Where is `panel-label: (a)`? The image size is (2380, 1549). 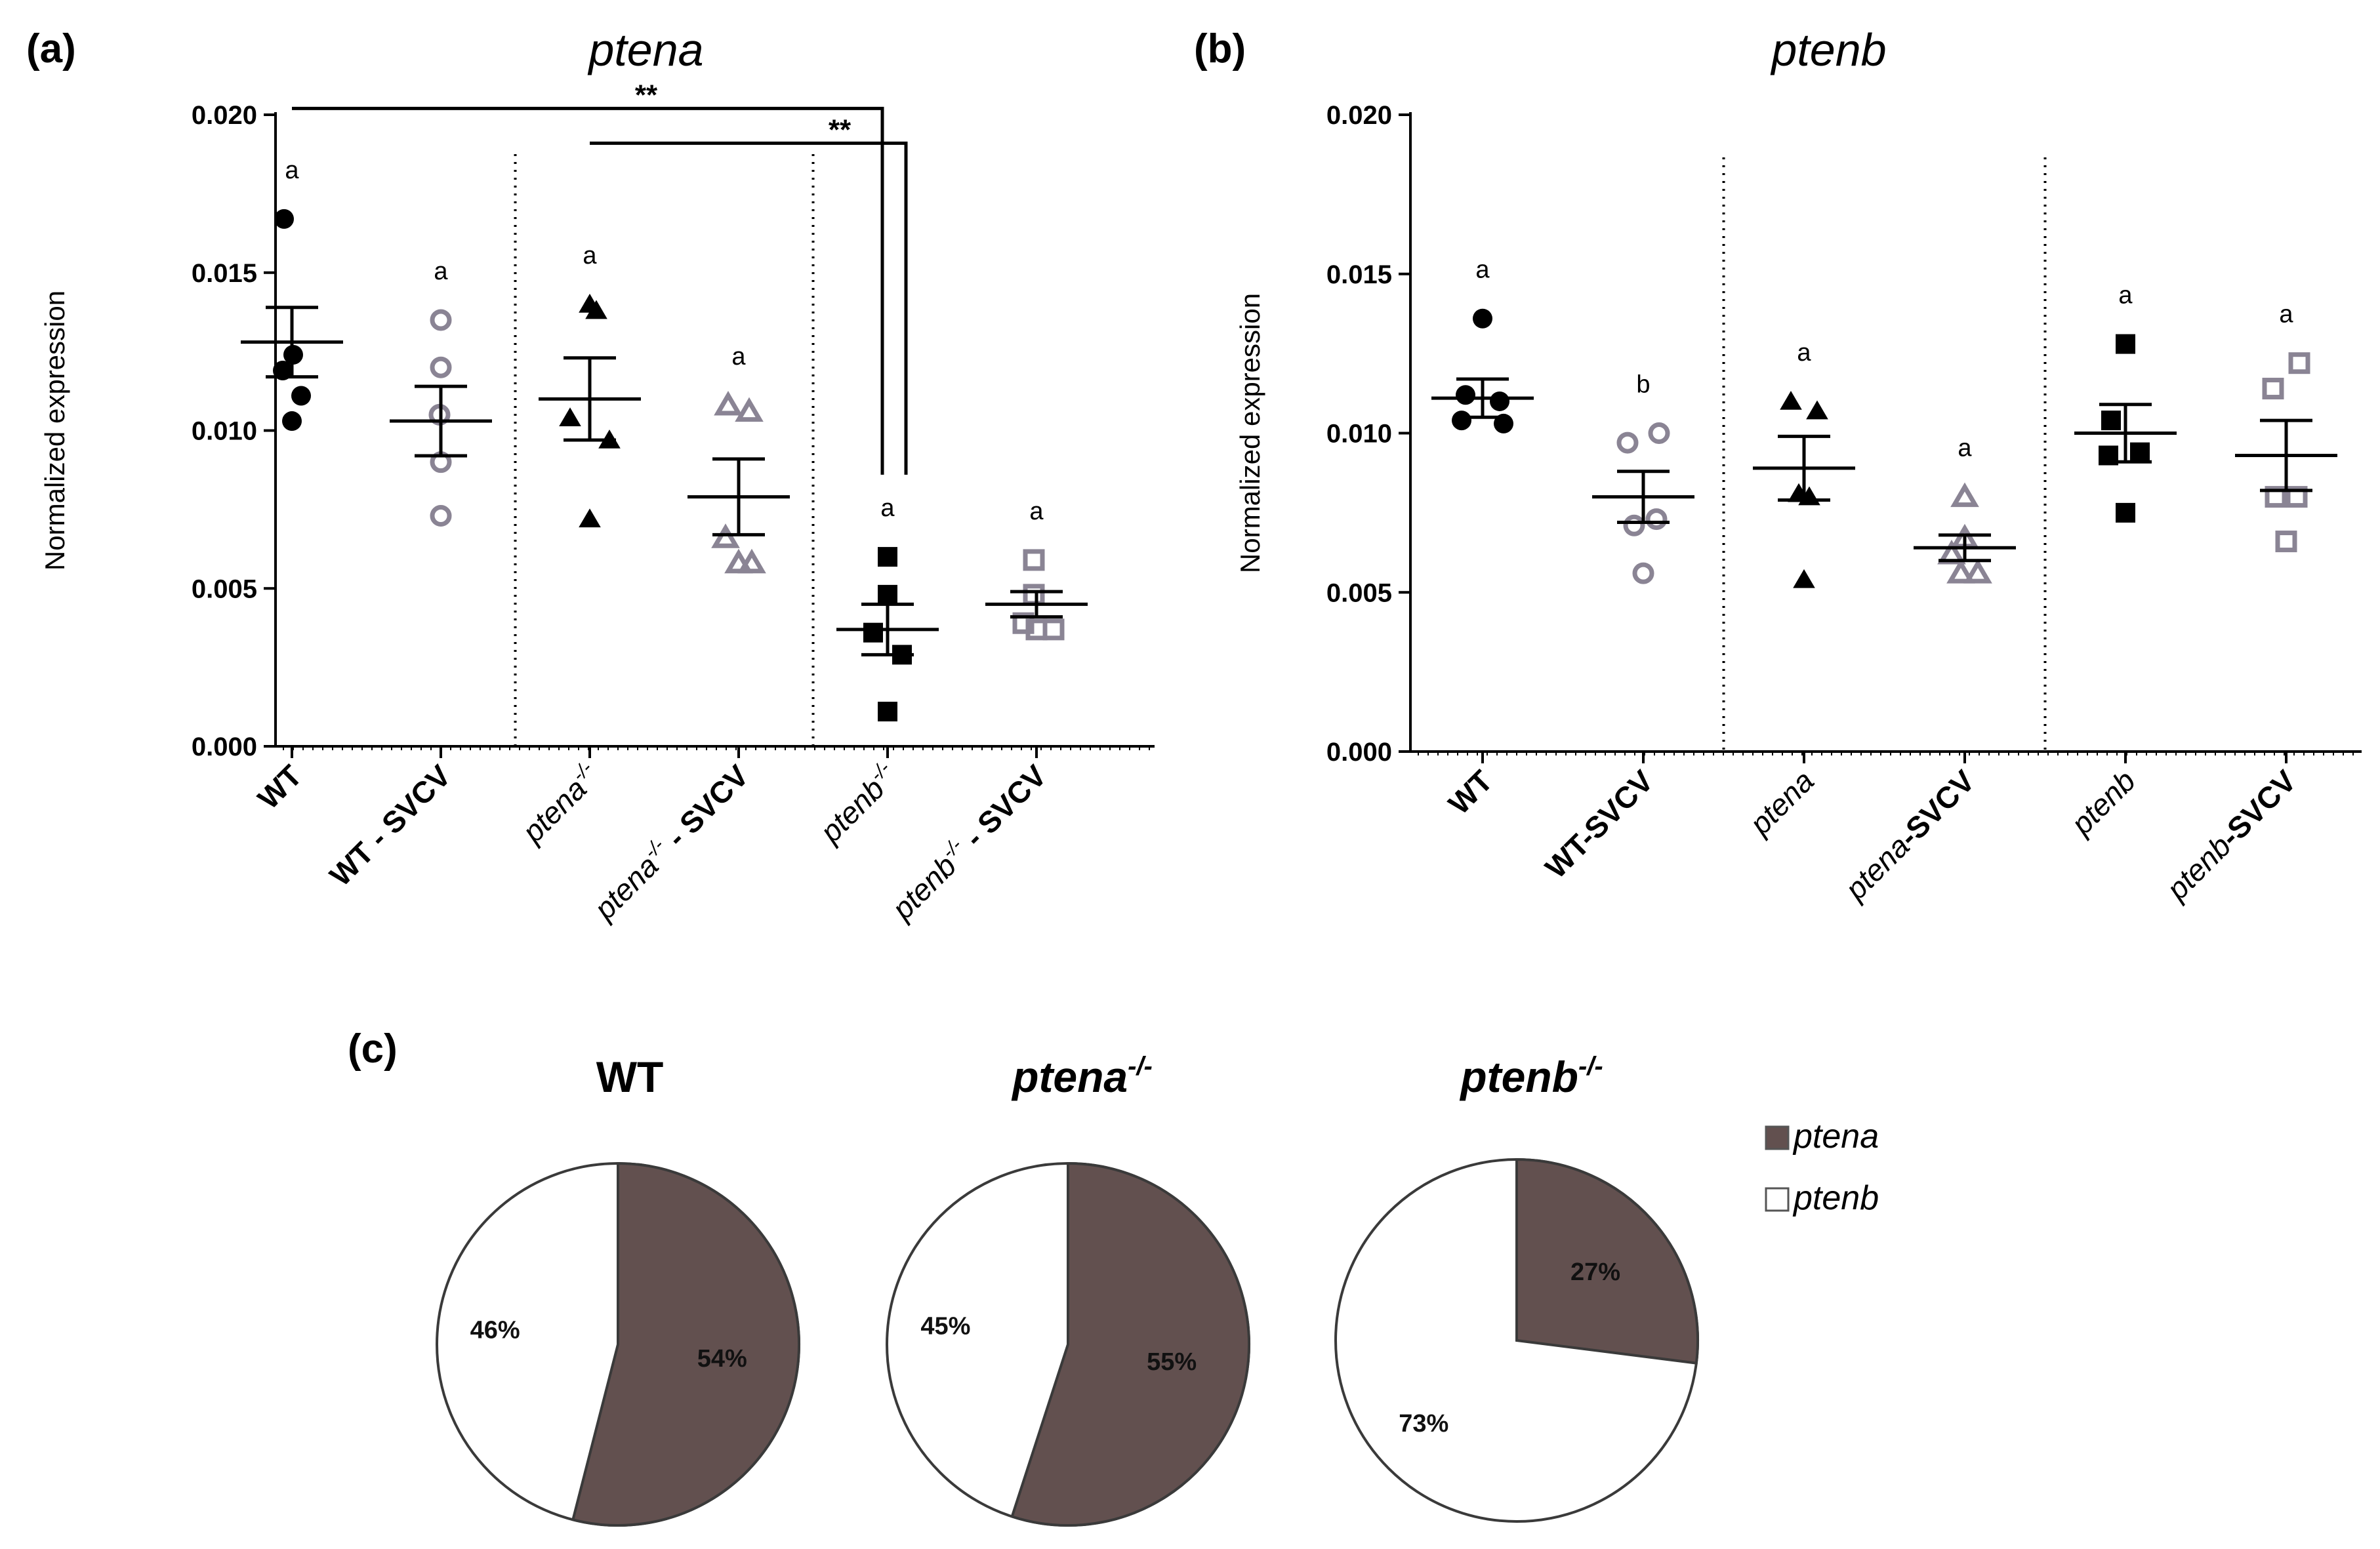
panel-label: (a) is located at coordinates (51, 48).